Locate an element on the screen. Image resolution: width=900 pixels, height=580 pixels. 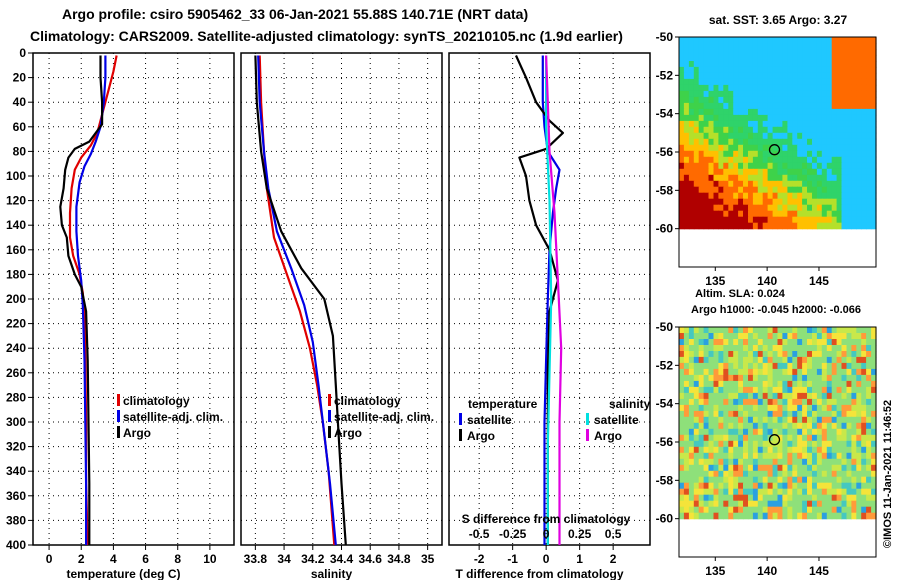
depth-tick-label: 60 is located at coordinates (20, 127).